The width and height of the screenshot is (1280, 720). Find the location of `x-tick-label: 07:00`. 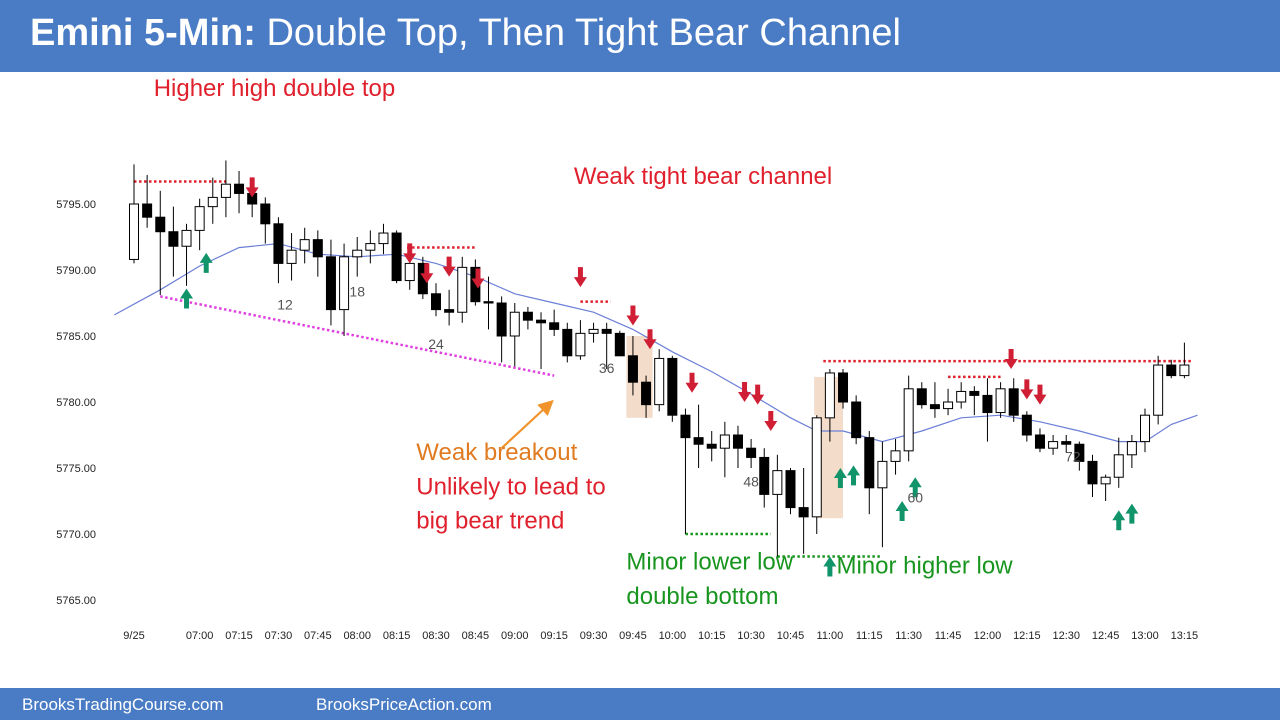

x-tick-label: 07:00 is located at coordinates (200, 636).